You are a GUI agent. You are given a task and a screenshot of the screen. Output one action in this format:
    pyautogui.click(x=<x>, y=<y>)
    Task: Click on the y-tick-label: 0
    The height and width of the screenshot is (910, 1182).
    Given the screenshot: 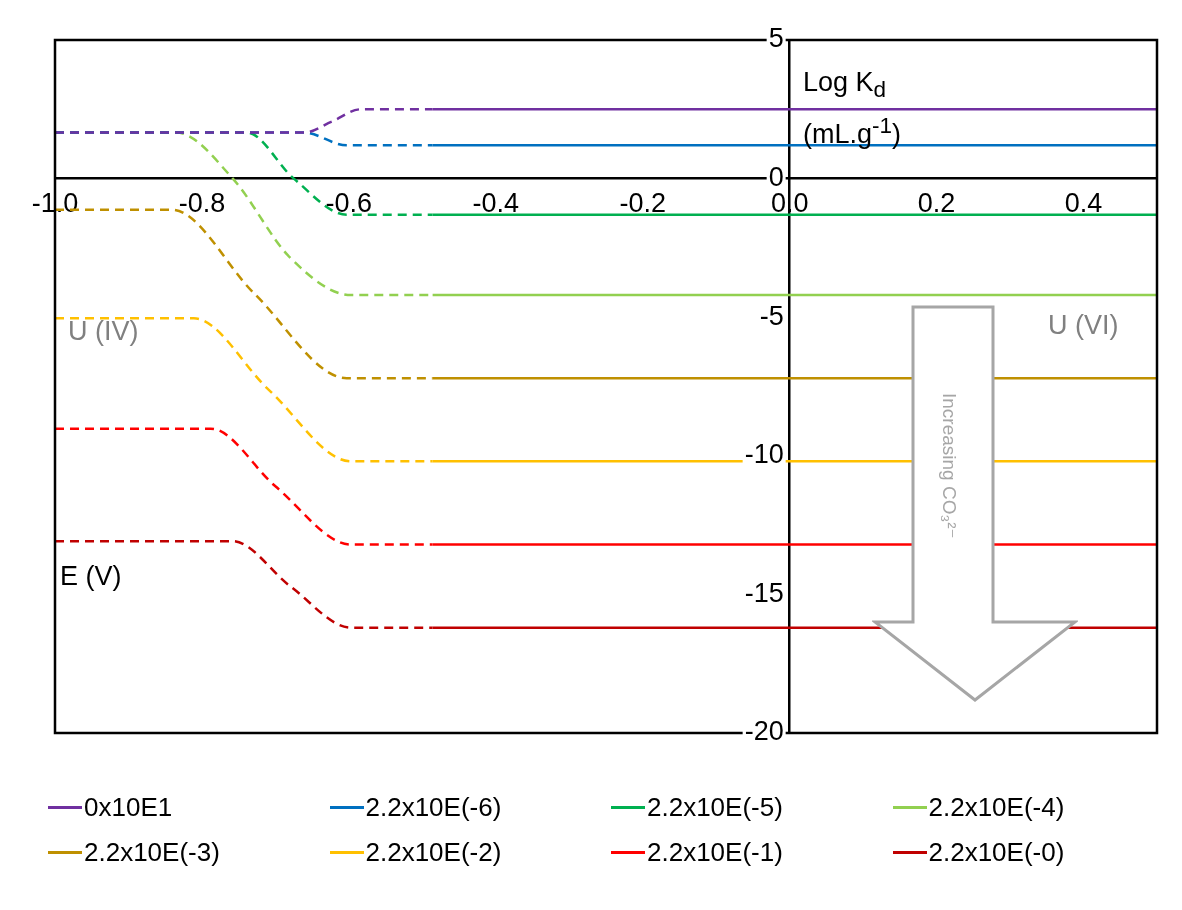 What is the action you would take?
    pyautogui.click(x=776, y=177)
    